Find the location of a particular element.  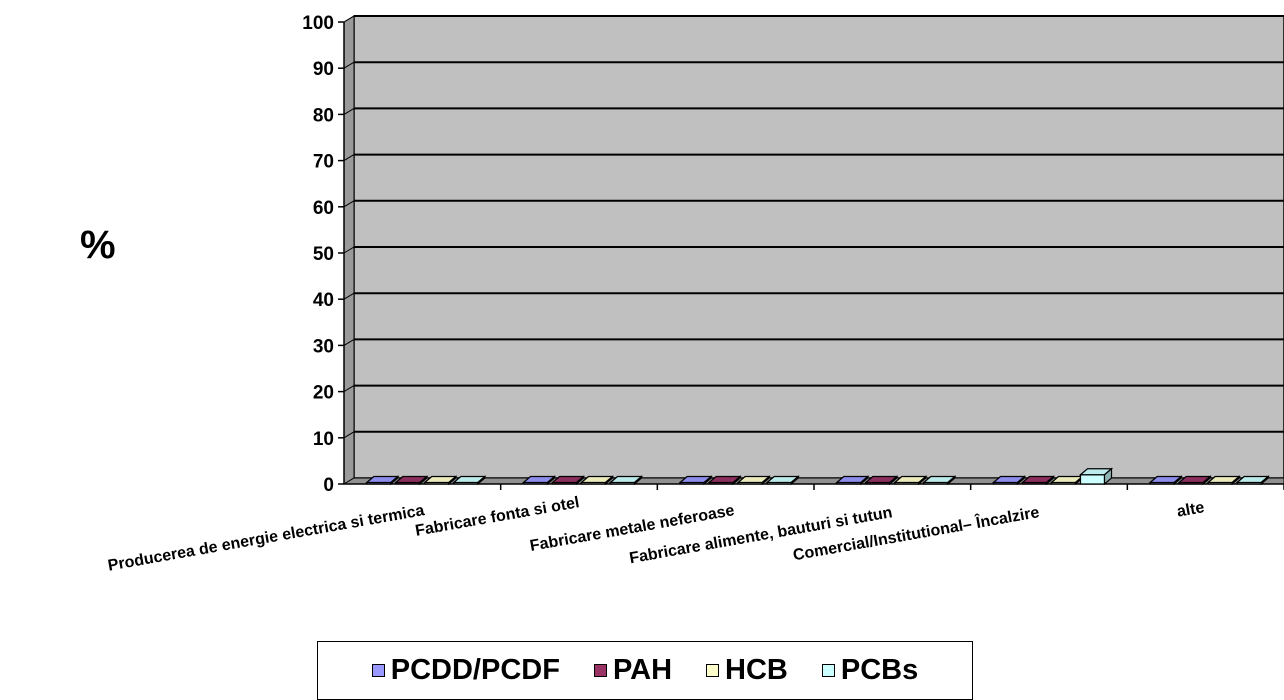

plot-floor is located at coordinates (813, 481).